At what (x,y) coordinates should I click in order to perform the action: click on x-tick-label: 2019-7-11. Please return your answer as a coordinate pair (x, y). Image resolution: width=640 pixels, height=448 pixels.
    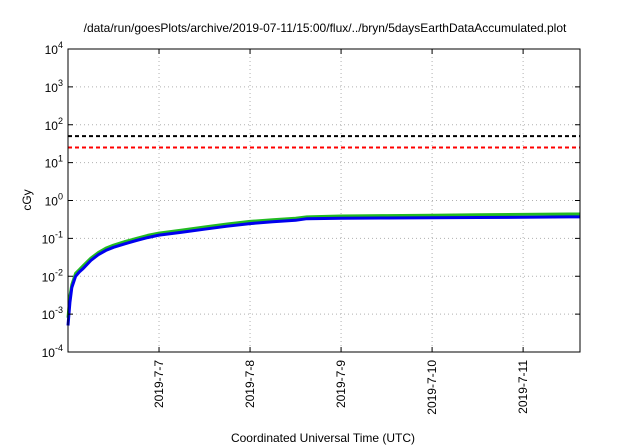
    Looking at the image, I should click on (523, 387).